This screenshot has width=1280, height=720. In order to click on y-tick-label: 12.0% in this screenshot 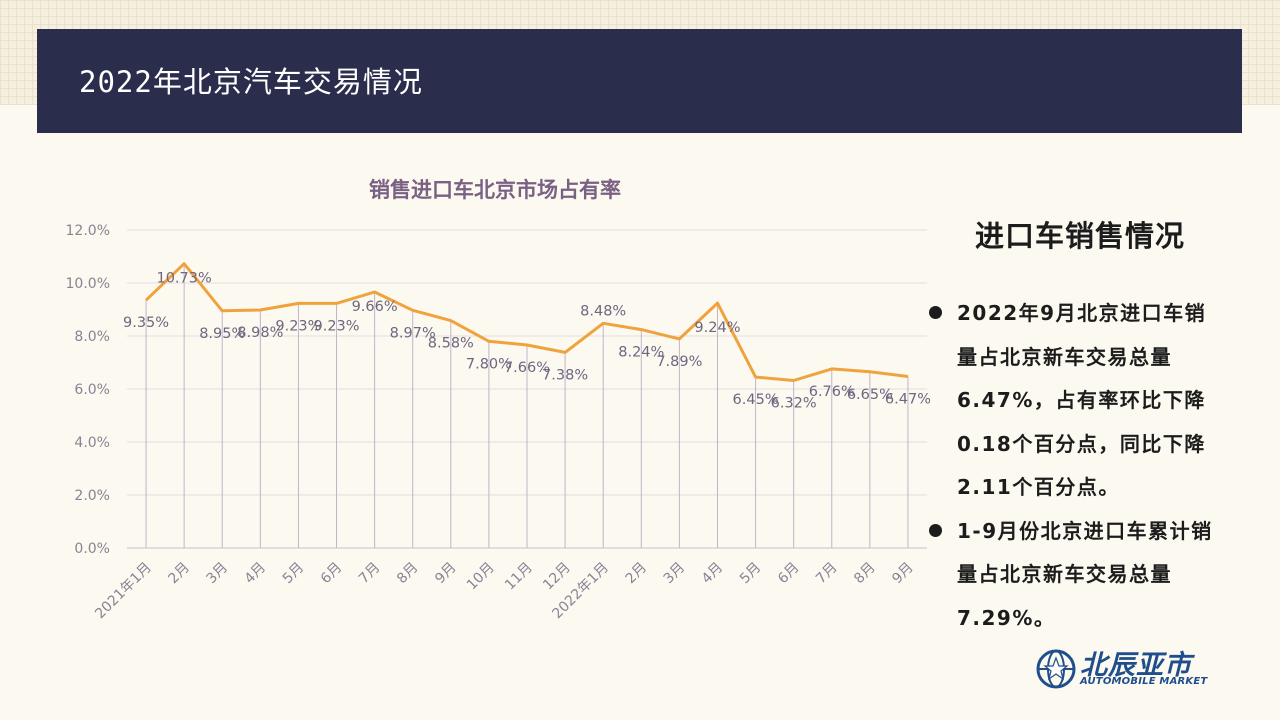, I will do `click(88, 231)`.